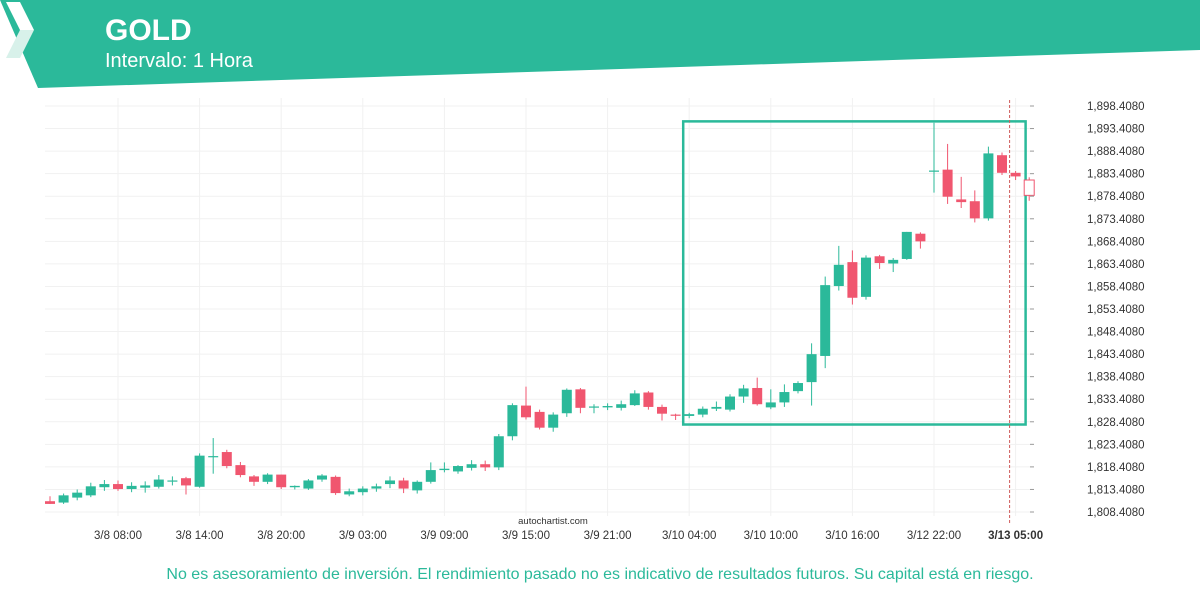 The width and height of the screenshot is (1200, 600). What do you see at coordinates (444, 536) in the screenshot?
I see `x-tick-label: 3/9 09:00` at bounding box center [444, 536].